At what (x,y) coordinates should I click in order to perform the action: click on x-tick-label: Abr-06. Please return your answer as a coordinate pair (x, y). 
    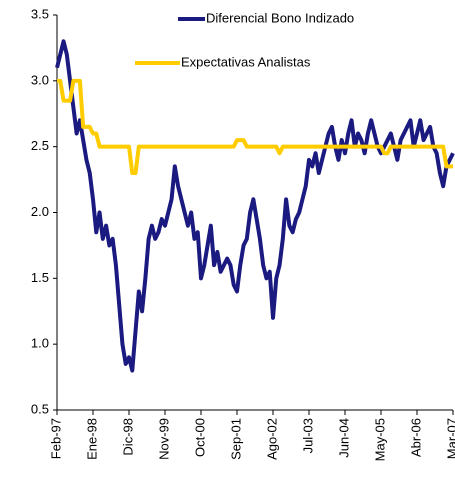
    Looking at the image, I should click on (415, 437).